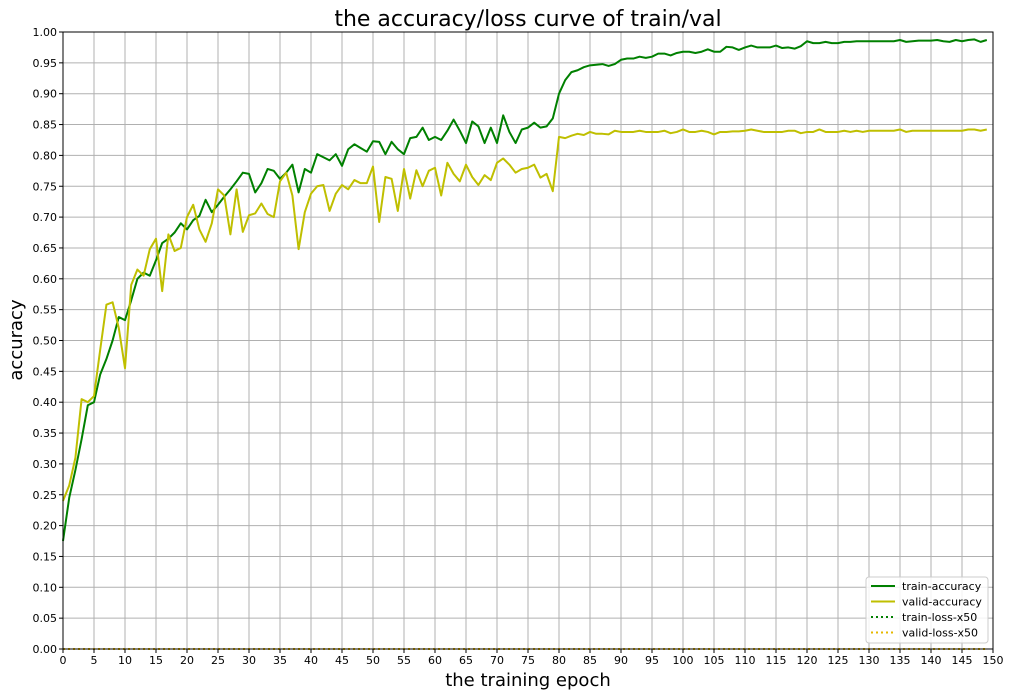 The height and width of the screenshot is (696, 1011). I want to click on x-tick-label: 55, so click(404, 660).